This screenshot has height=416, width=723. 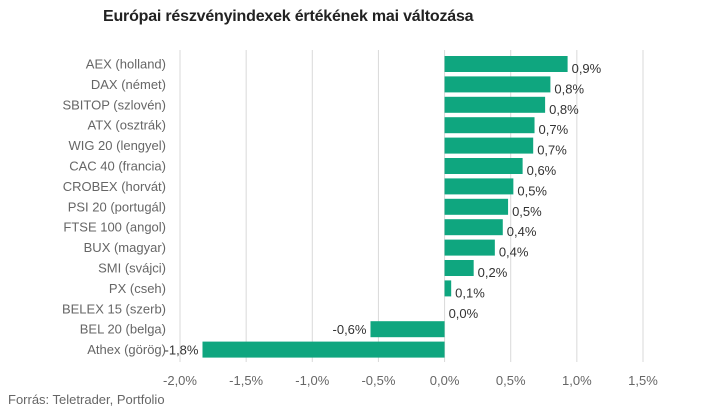 I want to click on value-label: 0,6%, so click(x=542, y=170).